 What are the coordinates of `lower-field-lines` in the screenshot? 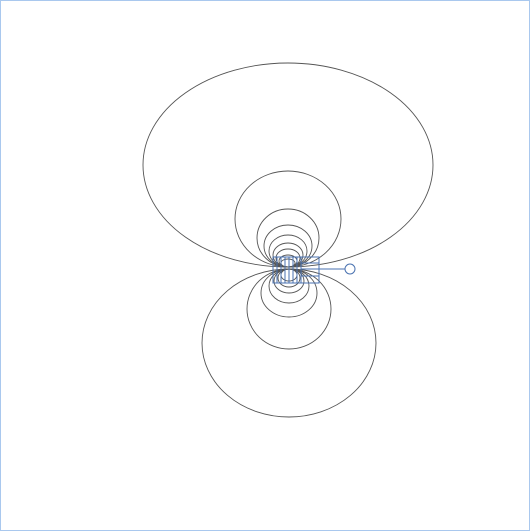 It's located at (289, 343).